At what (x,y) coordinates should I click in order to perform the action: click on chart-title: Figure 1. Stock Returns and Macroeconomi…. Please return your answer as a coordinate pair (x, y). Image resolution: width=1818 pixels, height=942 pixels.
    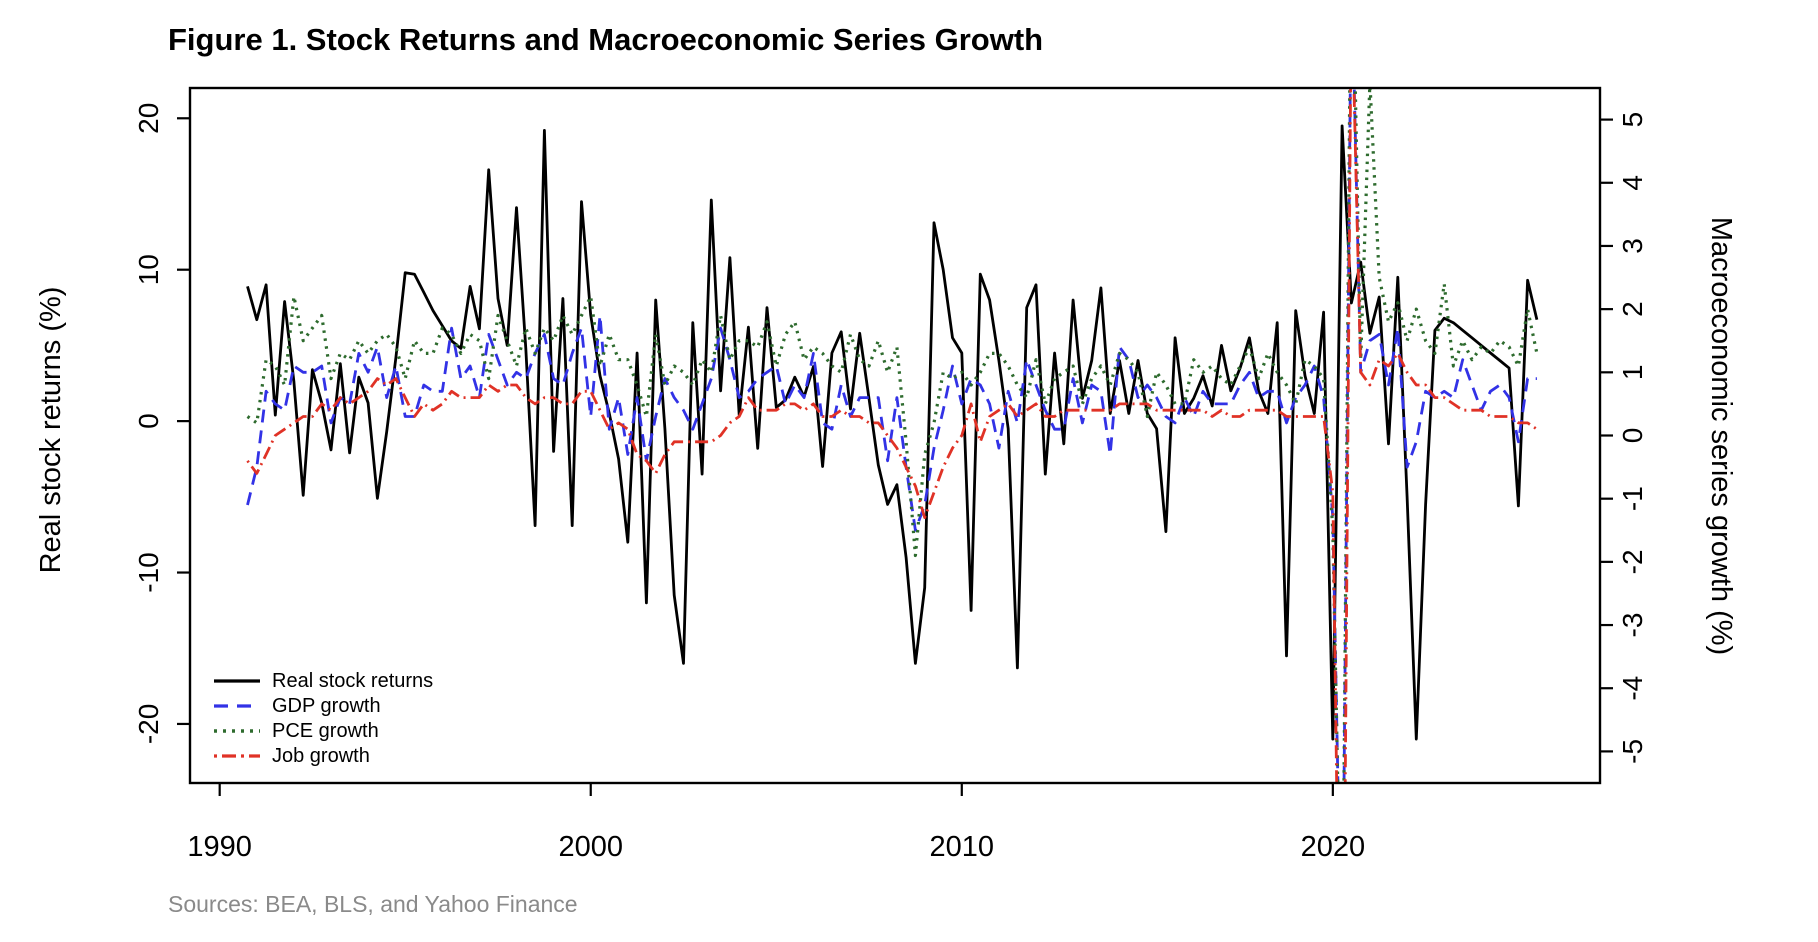
    Looking at the image, I should click on (605, 39).